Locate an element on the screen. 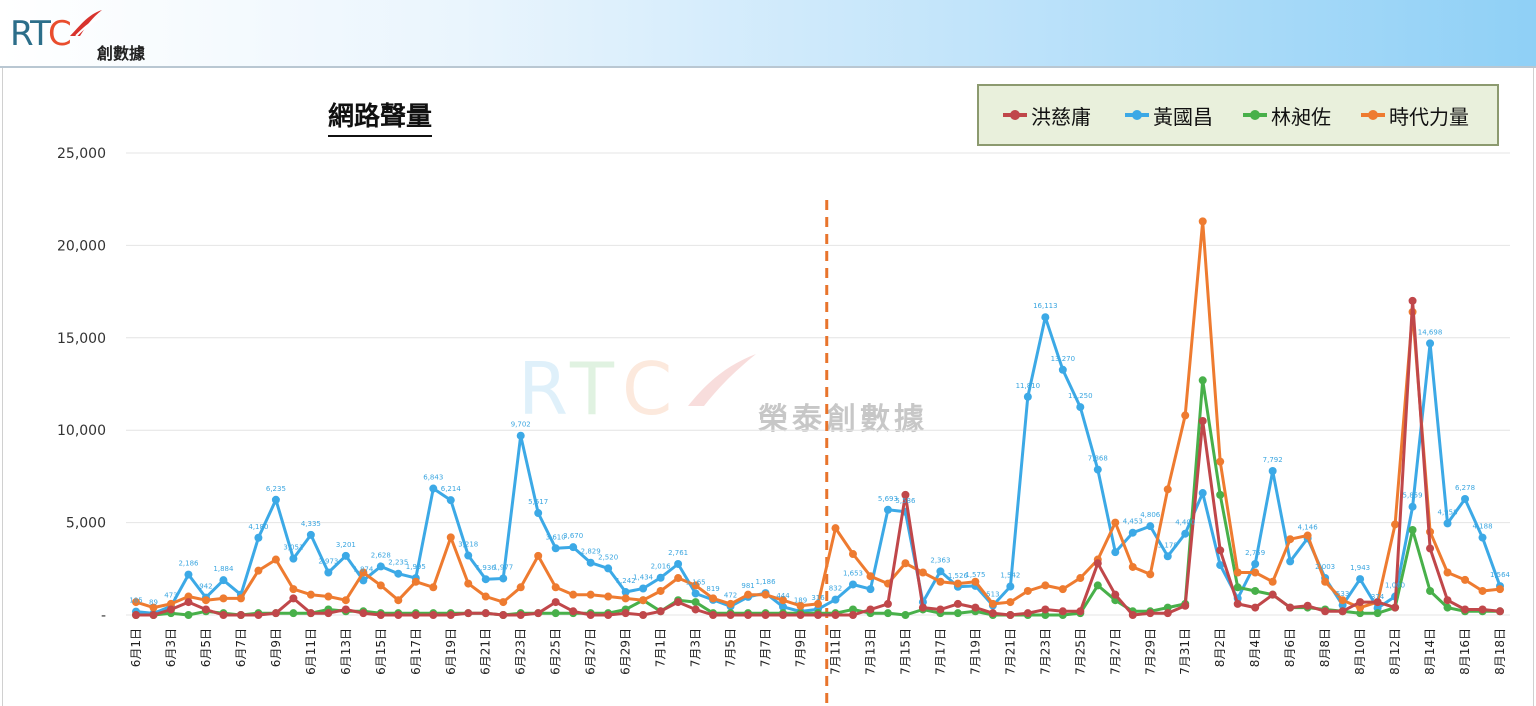 The width and height of the screenshot is (1536, 706). data-label: 189 is located at coordinates (800, 601).